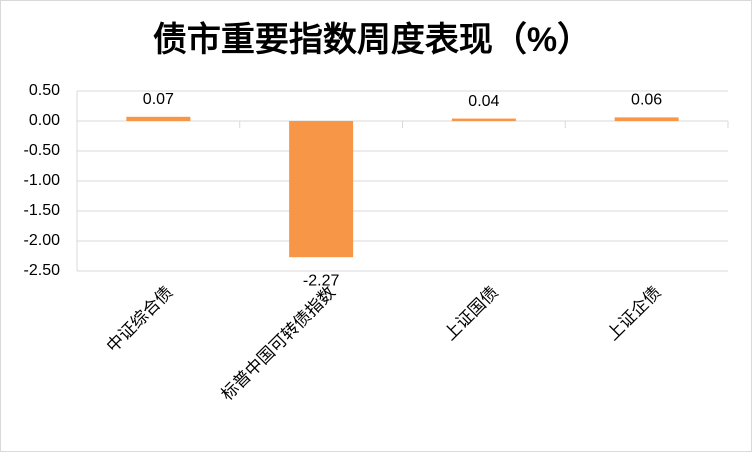 The image size is (752, 452). I want to click on y-tick-label: -1.00, so click(42, 180).